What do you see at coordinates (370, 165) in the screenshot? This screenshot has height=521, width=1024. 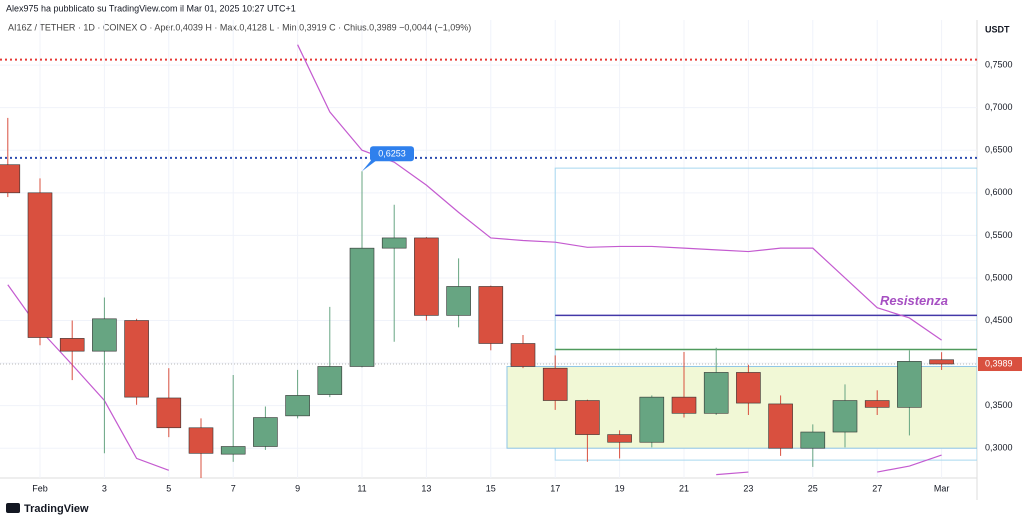 I see `callout-pointer` at bounding box center [370, 165].